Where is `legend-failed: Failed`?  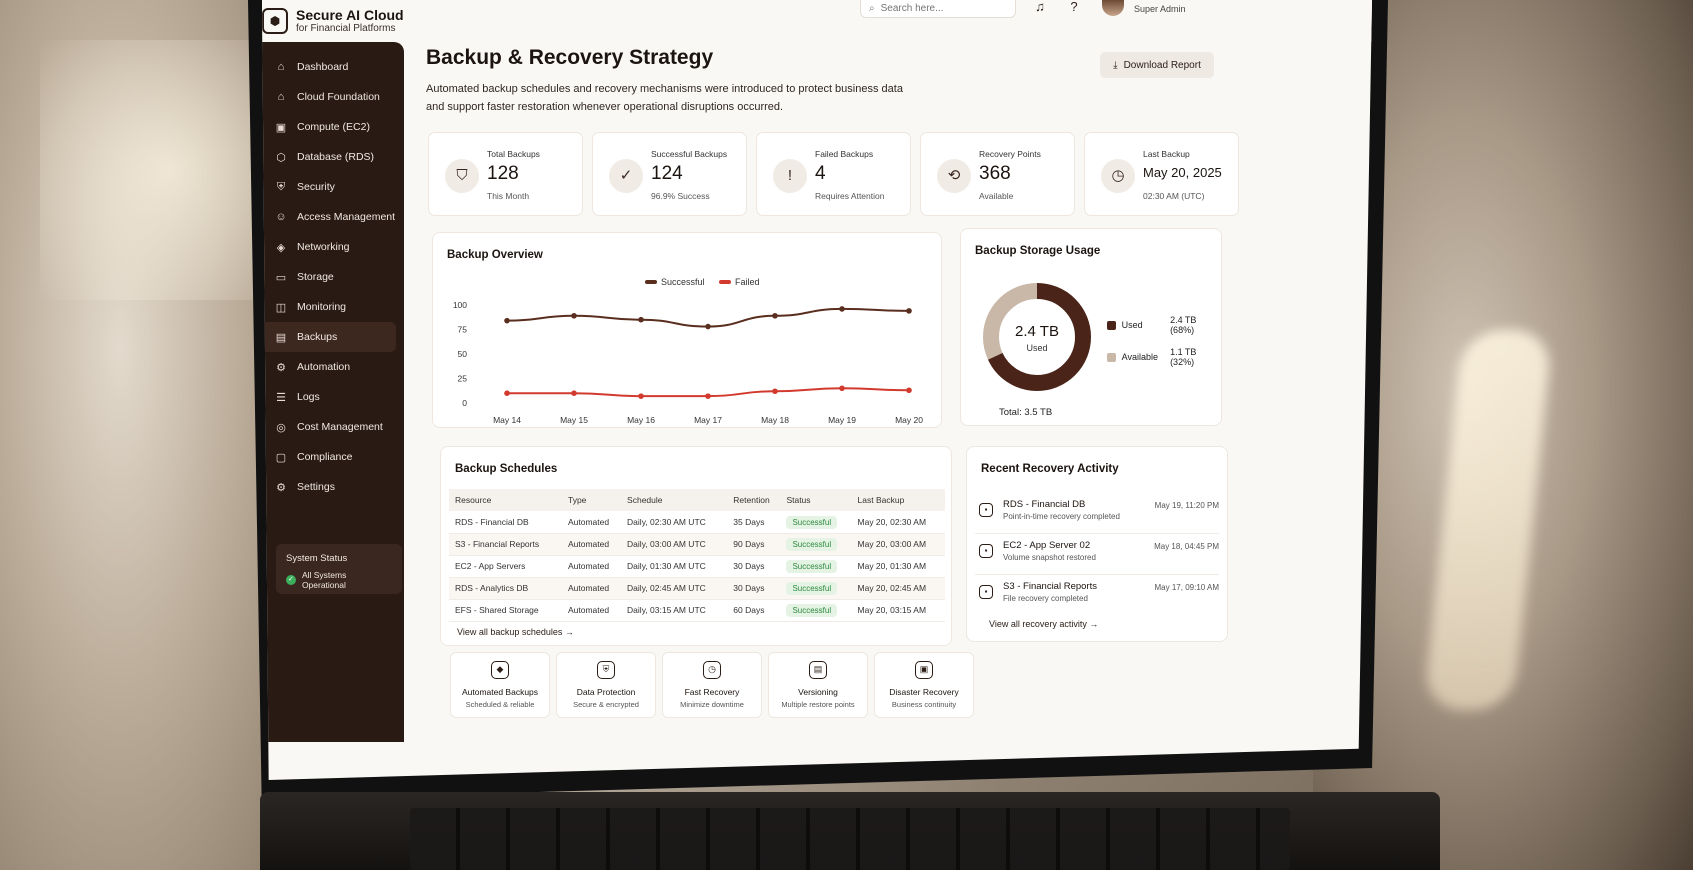 legend-failed: Failed is located at coordinates (739, 282).